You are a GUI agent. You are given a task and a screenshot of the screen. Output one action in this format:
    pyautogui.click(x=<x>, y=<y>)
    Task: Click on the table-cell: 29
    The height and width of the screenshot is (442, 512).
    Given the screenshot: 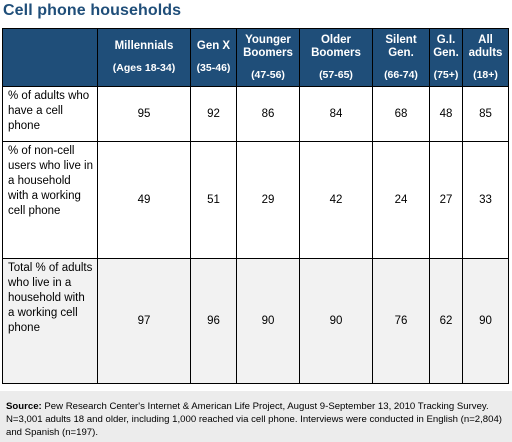 What is the action you would take?
    pyautogui.click(x=268, y=200)
    